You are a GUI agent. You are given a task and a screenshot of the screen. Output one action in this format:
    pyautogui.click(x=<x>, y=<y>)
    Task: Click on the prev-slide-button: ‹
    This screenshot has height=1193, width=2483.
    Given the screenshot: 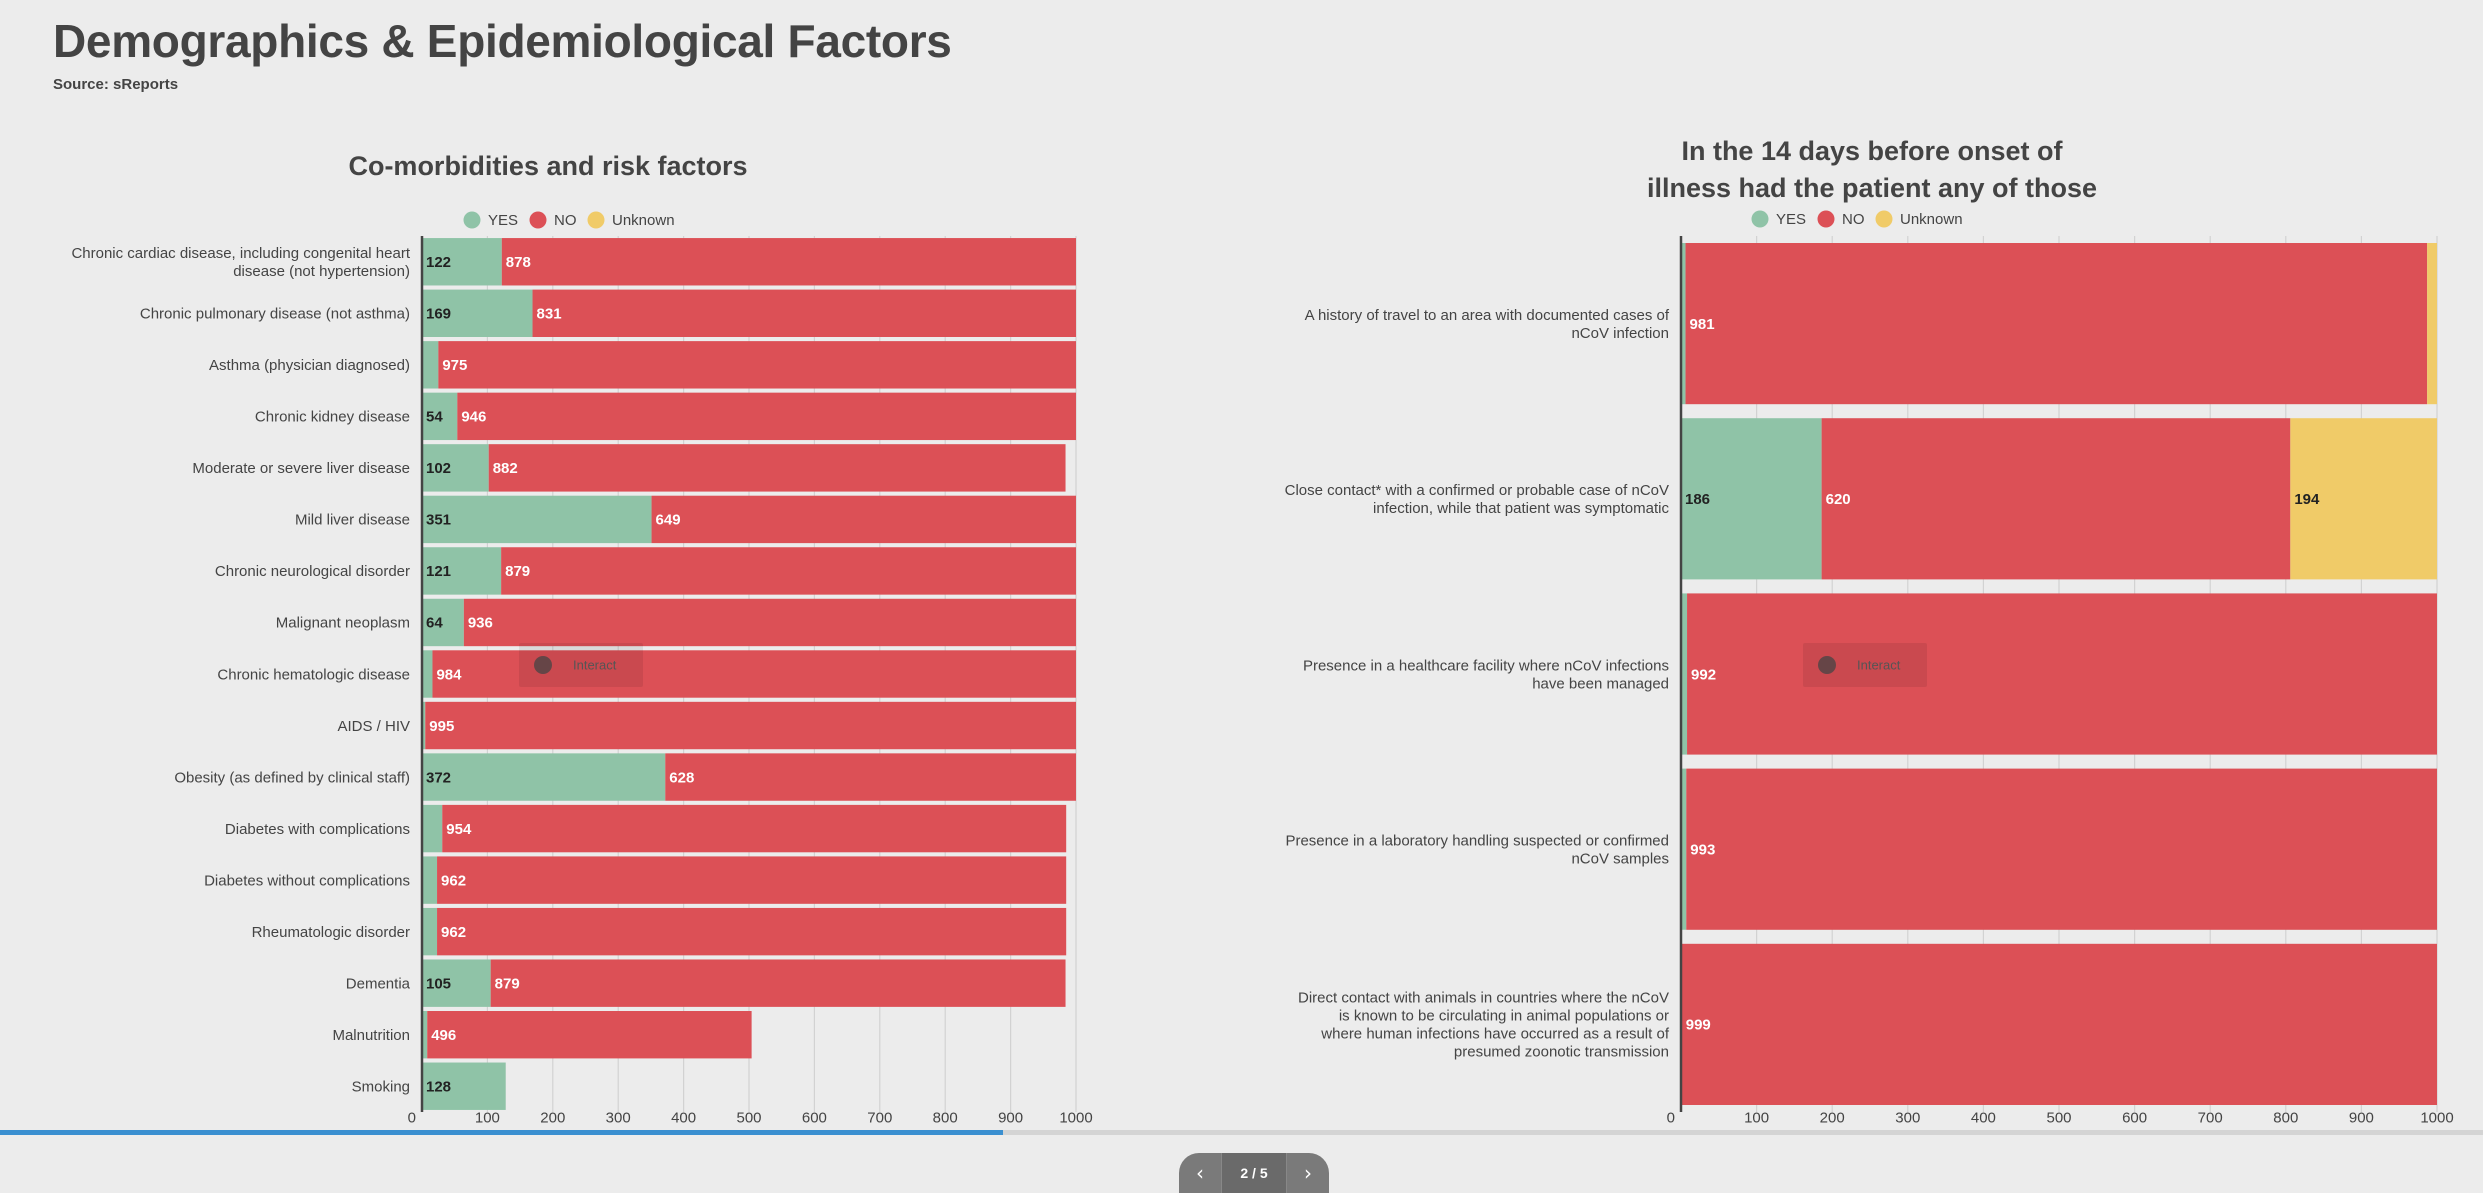 What is the action you would take?
    pyautogui.click(x=1200, y=1173)
    